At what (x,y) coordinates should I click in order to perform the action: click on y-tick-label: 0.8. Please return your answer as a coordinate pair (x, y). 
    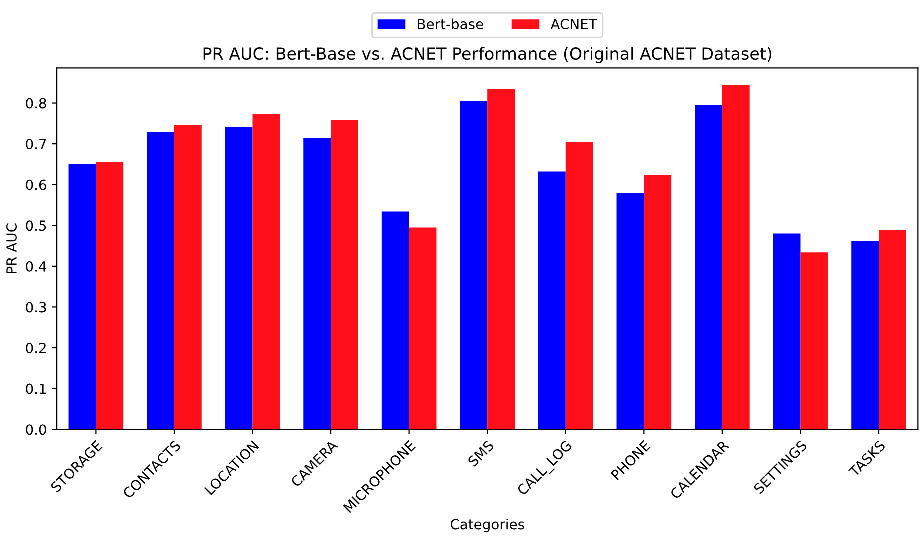
    Looking at the image, I should click on (36, 103).